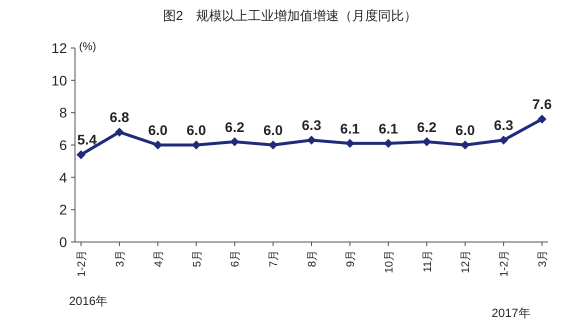 The width and height of the screenshot is (580, 323). Describe the element at coordinates (428, 261) in the screenshot. I see `x-tick-label: 11月` at that location.